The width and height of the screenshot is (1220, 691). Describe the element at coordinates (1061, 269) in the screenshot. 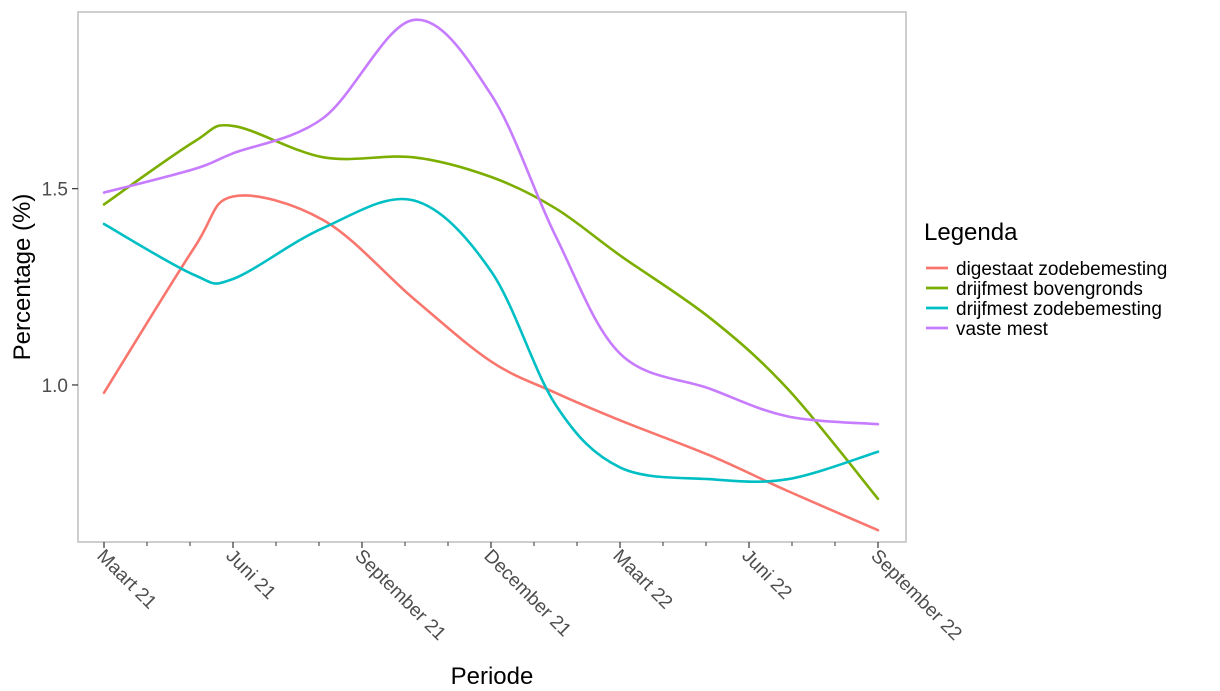

I see `legend-label: digestaat zodebemesting` at that location.